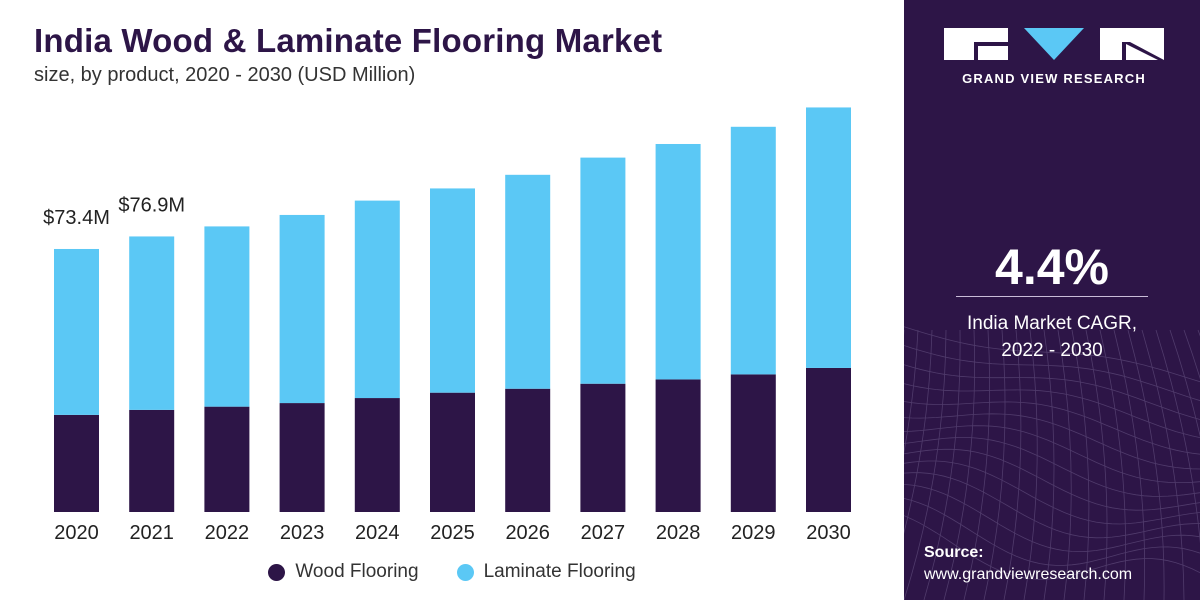 This screenshot has height=600, width=1200. I want to click on cagr-divider, so click(1052, 296).